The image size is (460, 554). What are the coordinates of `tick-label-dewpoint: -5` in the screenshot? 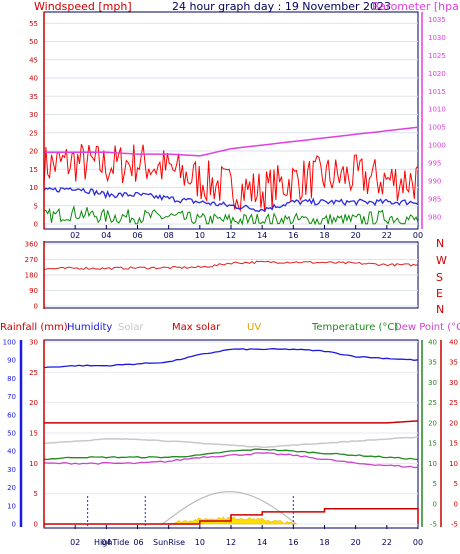 It's located at (454, 525).